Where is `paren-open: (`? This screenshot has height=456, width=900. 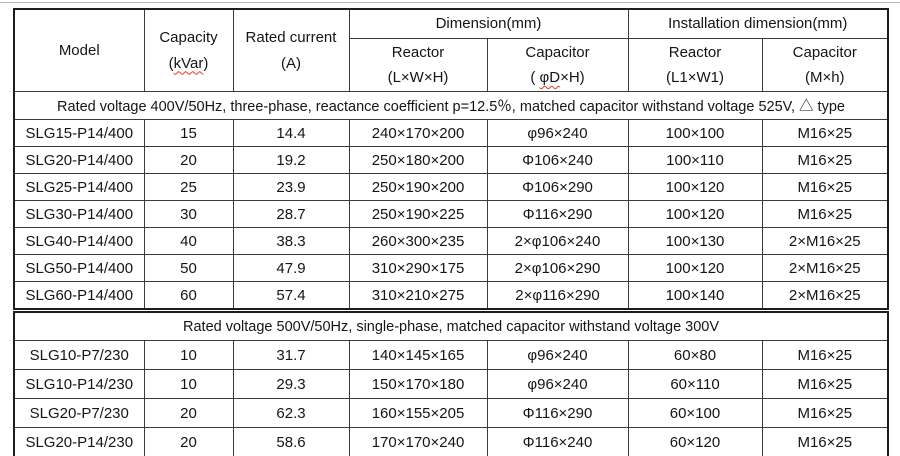 paren-open: ( is located at coordinates (171, 63).